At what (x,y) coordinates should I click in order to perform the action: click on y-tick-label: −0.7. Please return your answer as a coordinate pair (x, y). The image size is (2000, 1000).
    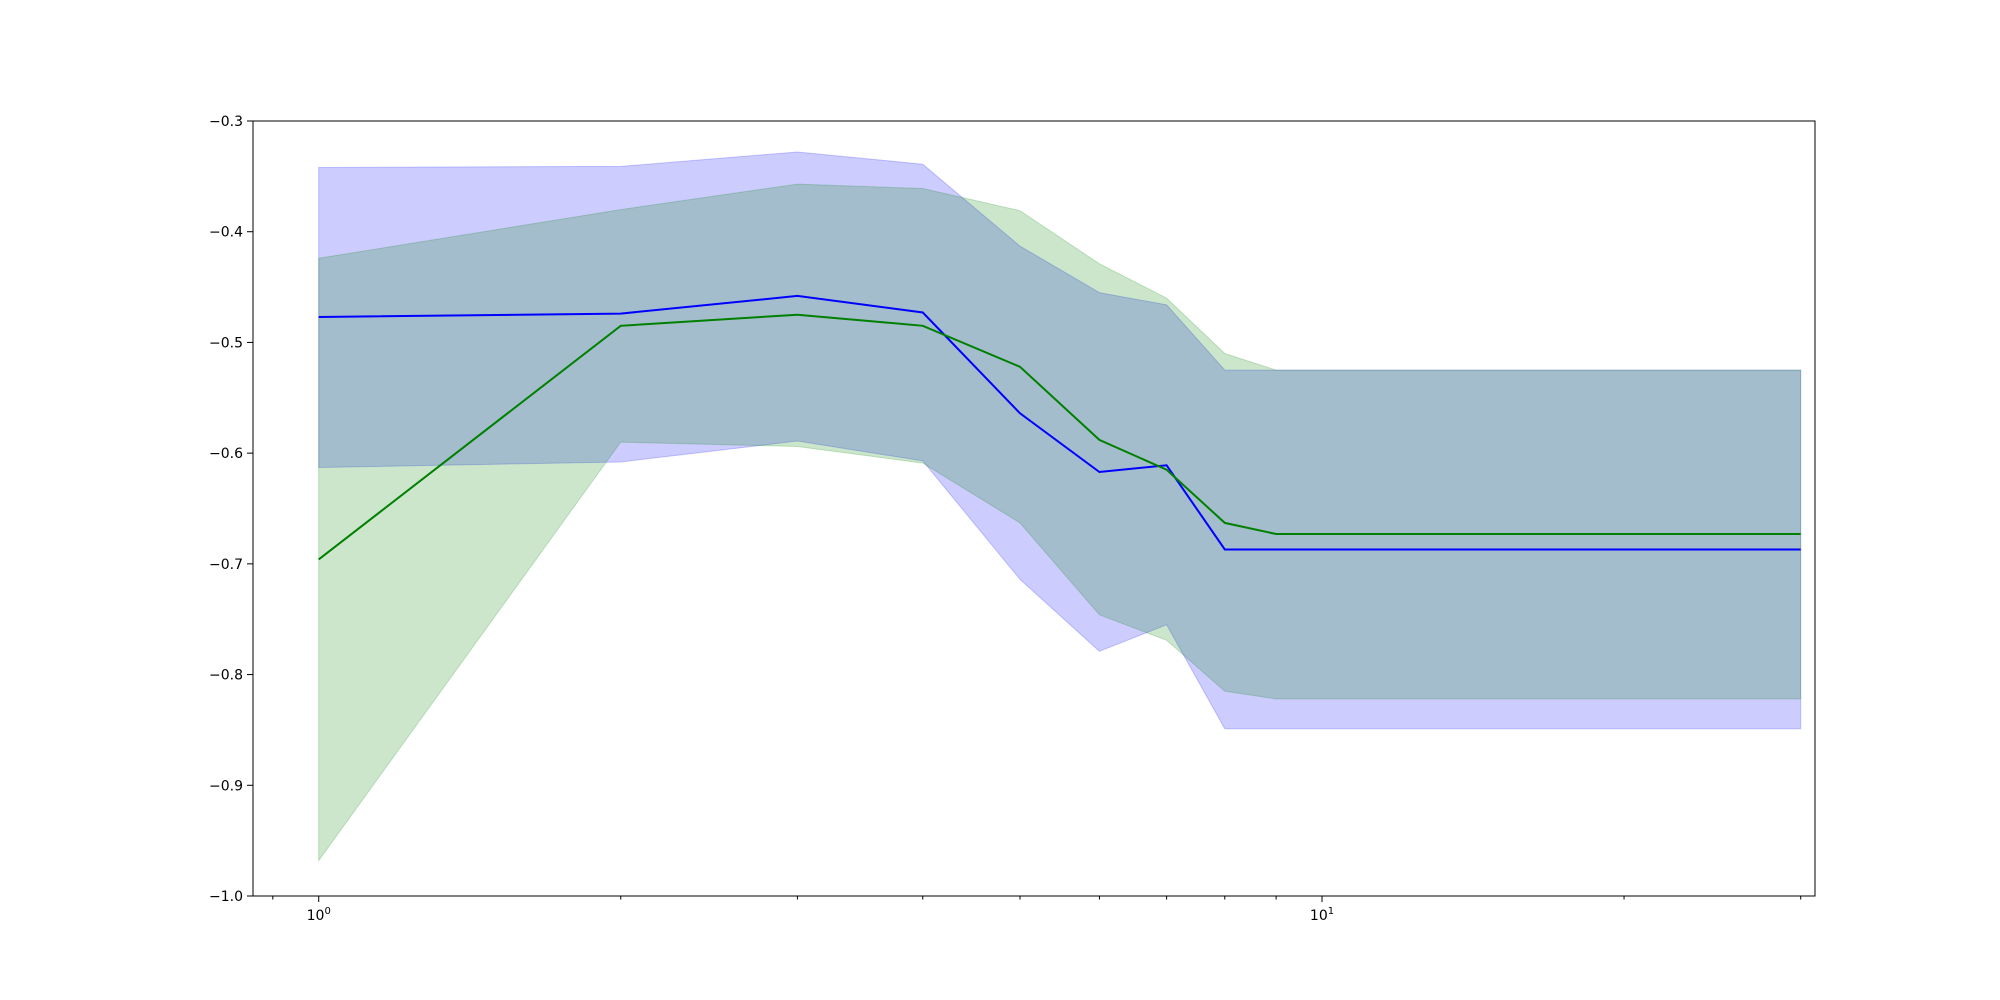
    Looking at the image, I should click on (226, 565).